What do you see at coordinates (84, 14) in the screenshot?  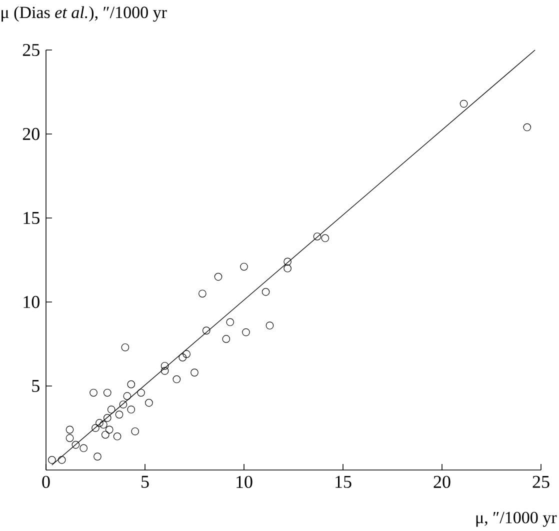 I see `y-axis-title: μ (Dias et al.), ″/1000 yr` at bounding box center [84, 14].